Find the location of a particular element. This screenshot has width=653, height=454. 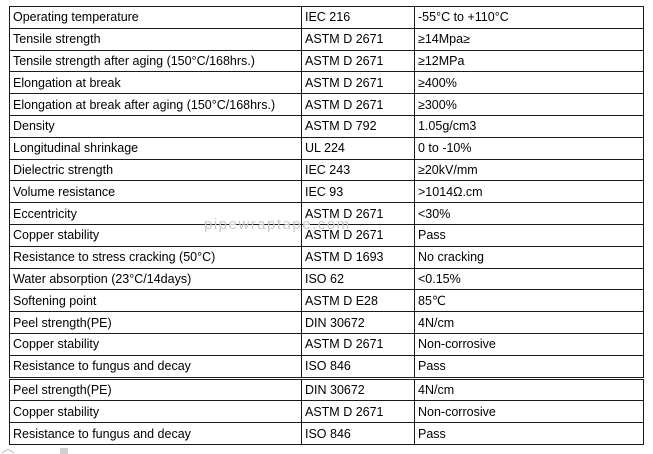

property-cell: Longitudinal shrinkage is located at coordinates (155, 148).